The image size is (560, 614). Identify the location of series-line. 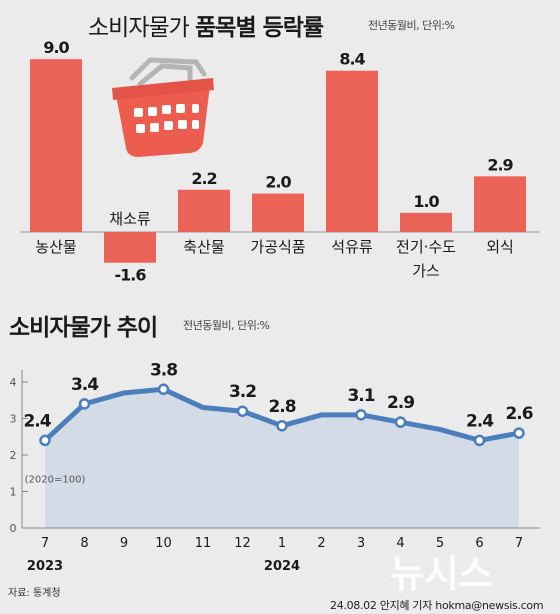
(281, 414).